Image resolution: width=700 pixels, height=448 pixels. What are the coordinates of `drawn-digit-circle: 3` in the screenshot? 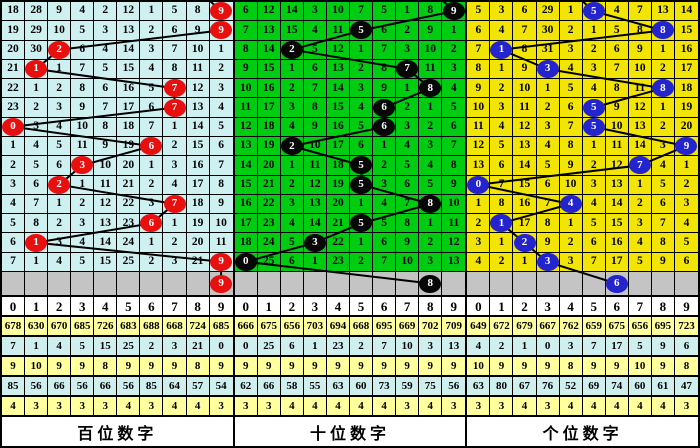 It's located at (547, 68).